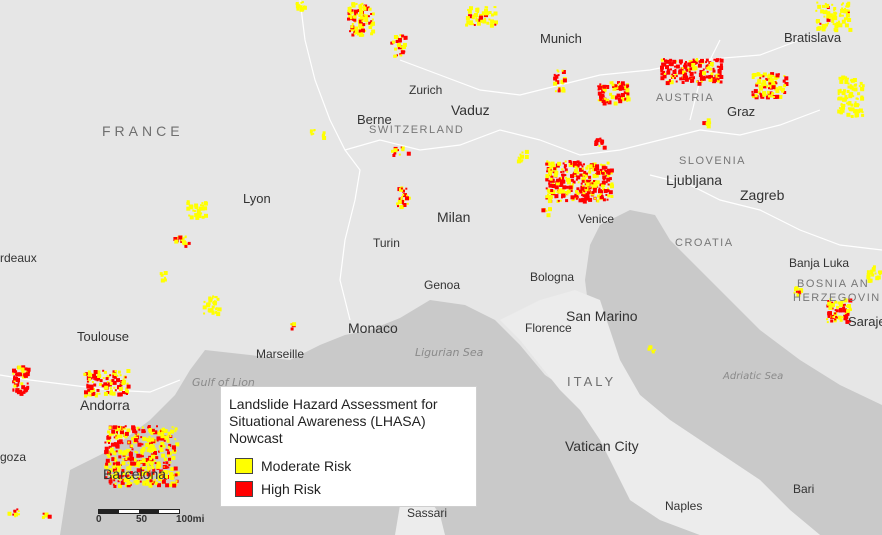  I want to click on legend-item-moderate: Moderate Risk, so click(293, 466).